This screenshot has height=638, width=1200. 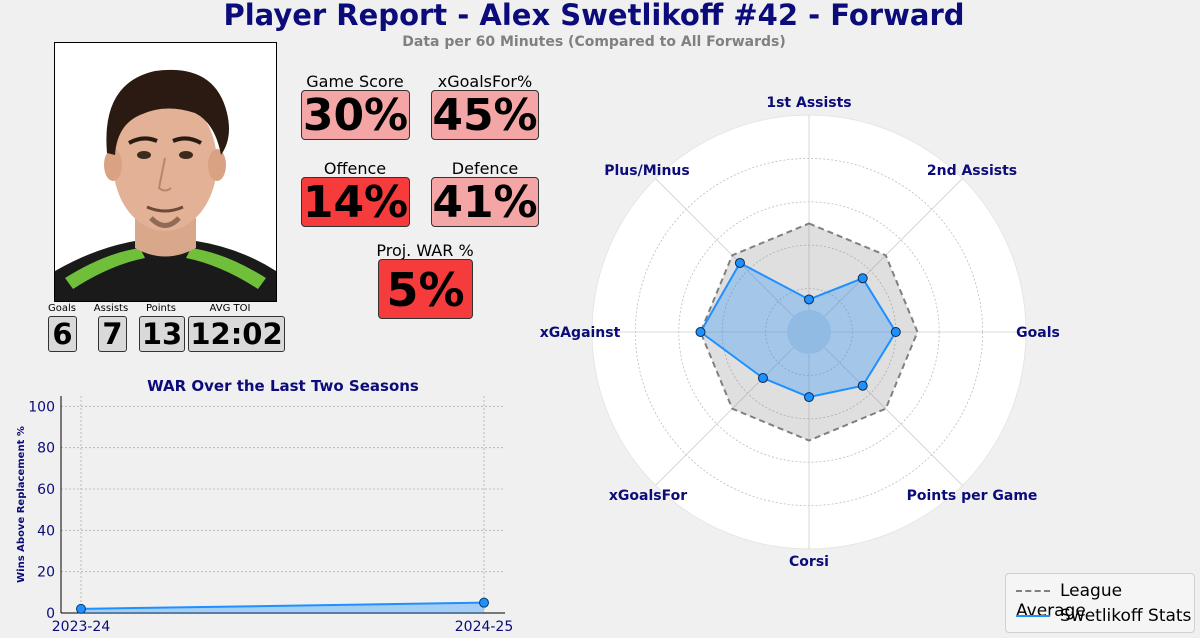 I want to click on player-point-1st-assists, so click(x=809, y=299).